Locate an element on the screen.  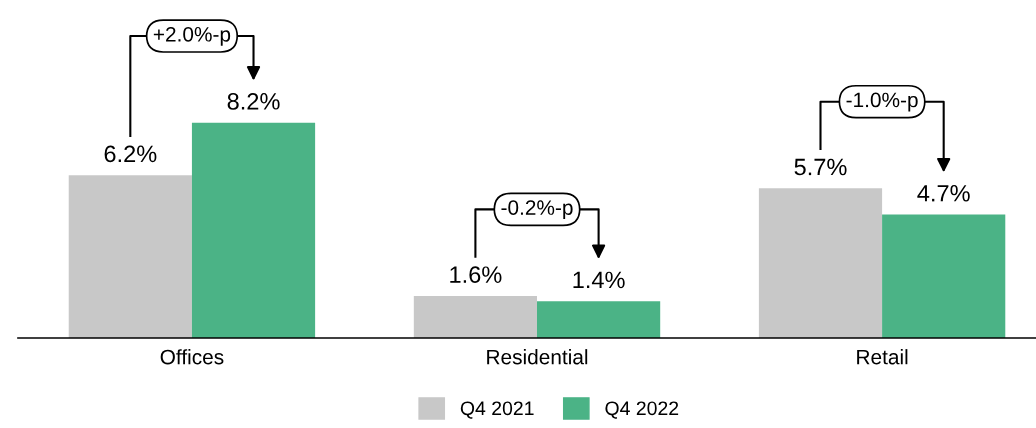
text: -1.0%-p is located at coordinates (882, 102).